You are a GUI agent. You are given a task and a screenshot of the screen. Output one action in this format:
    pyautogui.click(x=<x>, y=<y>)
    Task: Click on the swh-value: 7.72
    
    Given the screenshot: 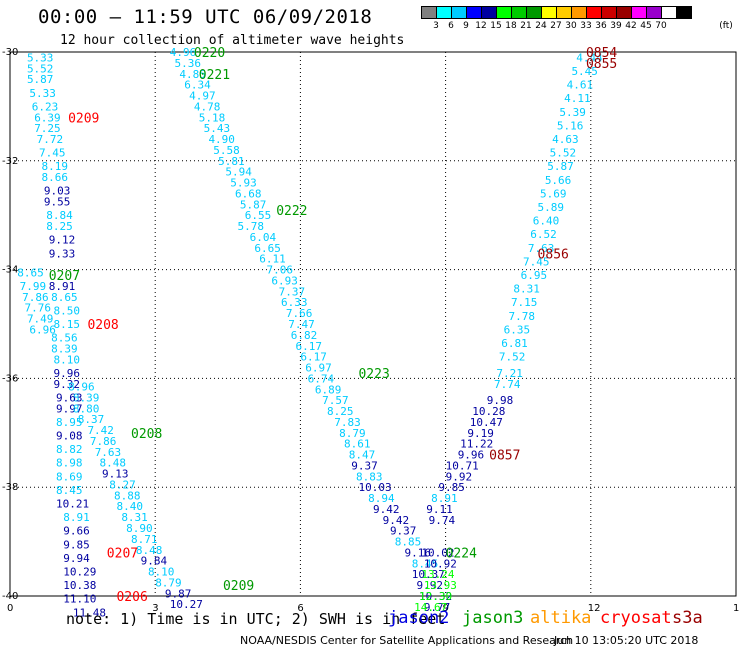 What is the action you would take?
    pyautogui.click(x=50, y=139)
    